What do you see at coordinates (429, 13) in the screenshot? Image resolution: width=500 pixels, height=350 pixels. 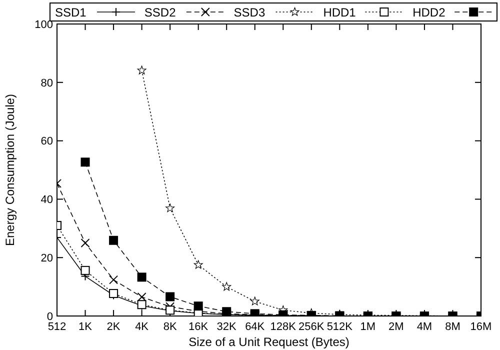 I see `legend-label: HDD2` at bounding box center [429, 13].